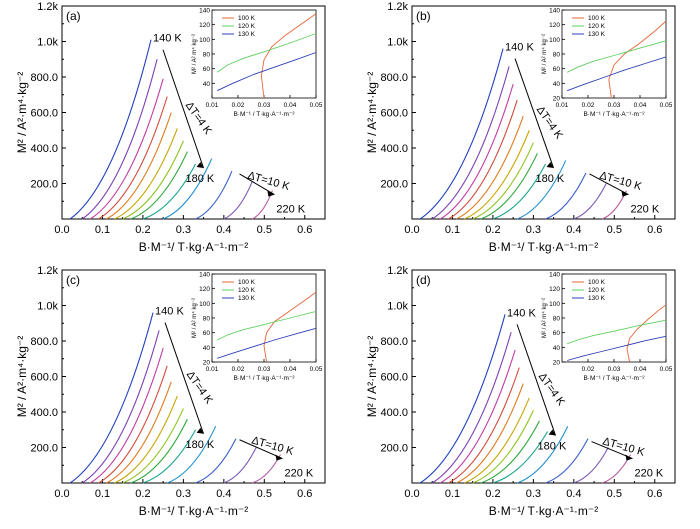  I want to click on inset-legend-label: 100 K, so click(247, 282).